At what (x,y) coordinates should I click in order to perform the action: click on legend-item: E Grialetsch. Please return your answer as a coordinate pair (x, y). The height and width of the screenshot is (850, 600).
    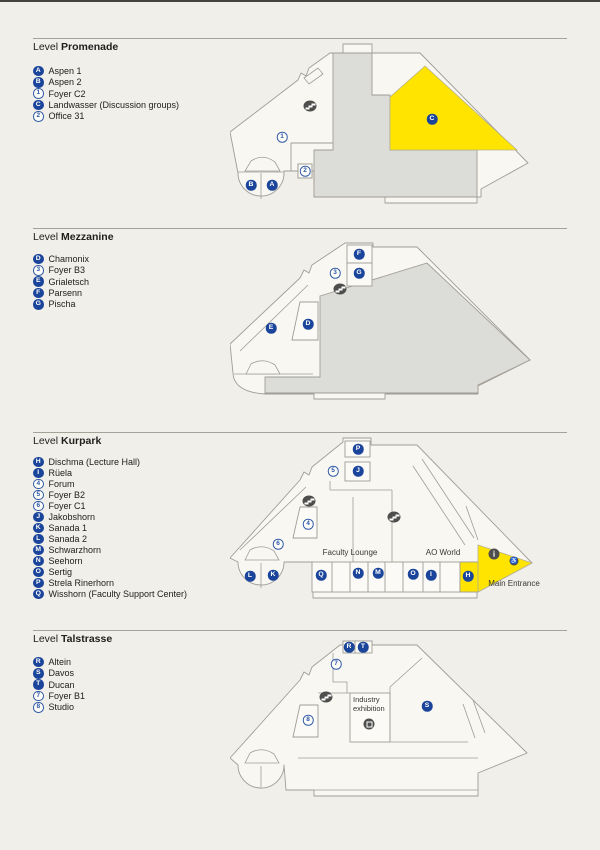
    Looking at the image, I should click on (61, 281).